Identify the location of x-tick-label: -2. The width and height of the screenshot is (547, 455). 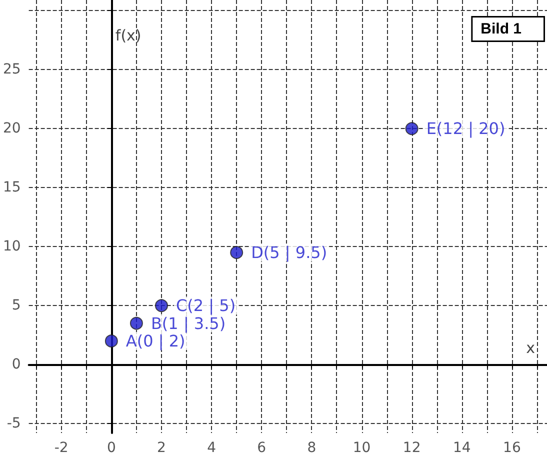
(61, 447).